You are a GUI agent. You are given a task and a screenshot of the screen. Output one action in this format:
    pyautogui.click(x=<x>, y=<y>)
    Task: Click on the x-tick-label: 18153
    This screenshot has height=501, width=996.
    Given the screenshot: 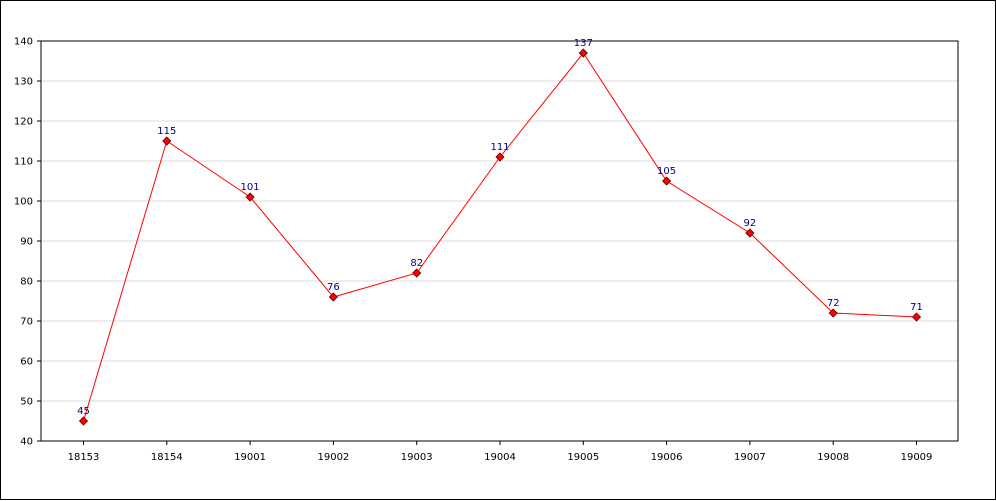 What is the action you would take?
    pyautogui.click(x=84, y=457)
    